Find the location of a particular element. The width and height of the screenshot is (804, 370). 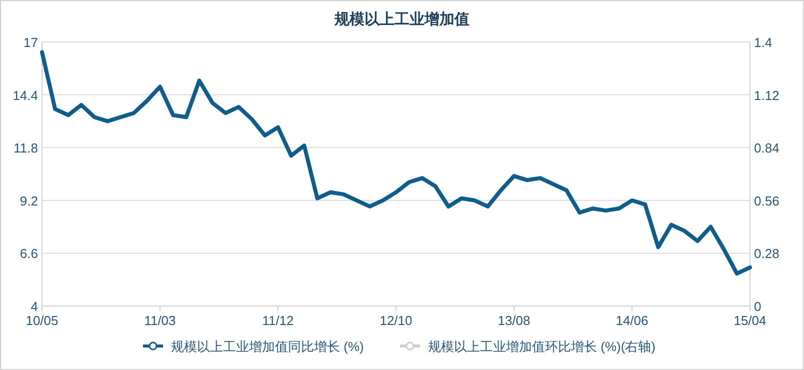

x-tick-label: 11/12 is located at coordinates (278, 320).